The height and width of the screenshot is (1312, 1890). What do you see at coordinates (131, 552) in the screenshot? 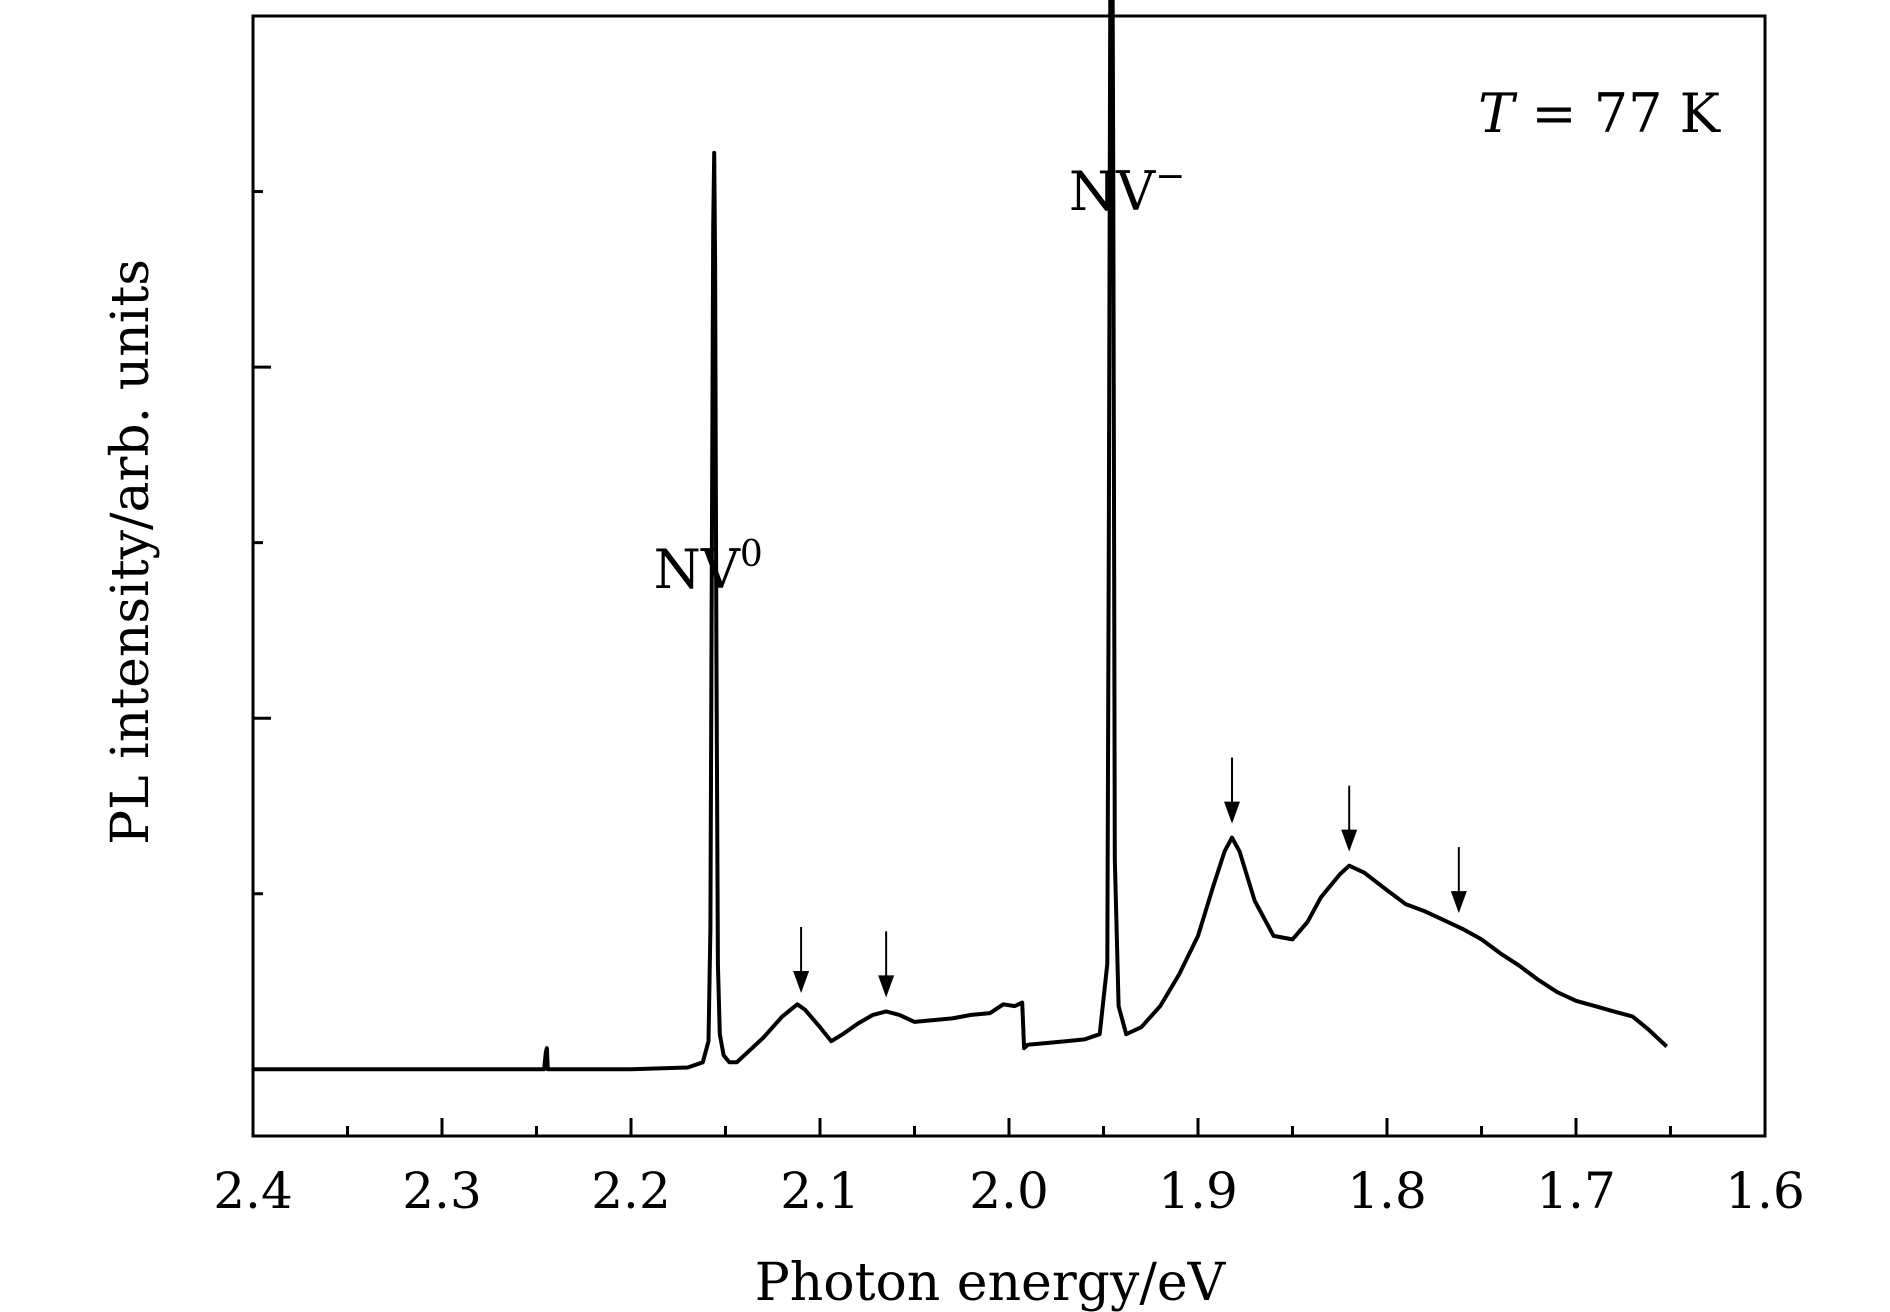
I see `y-axis-title: PL intensity/arb. units` at bounding box center [131, 552].